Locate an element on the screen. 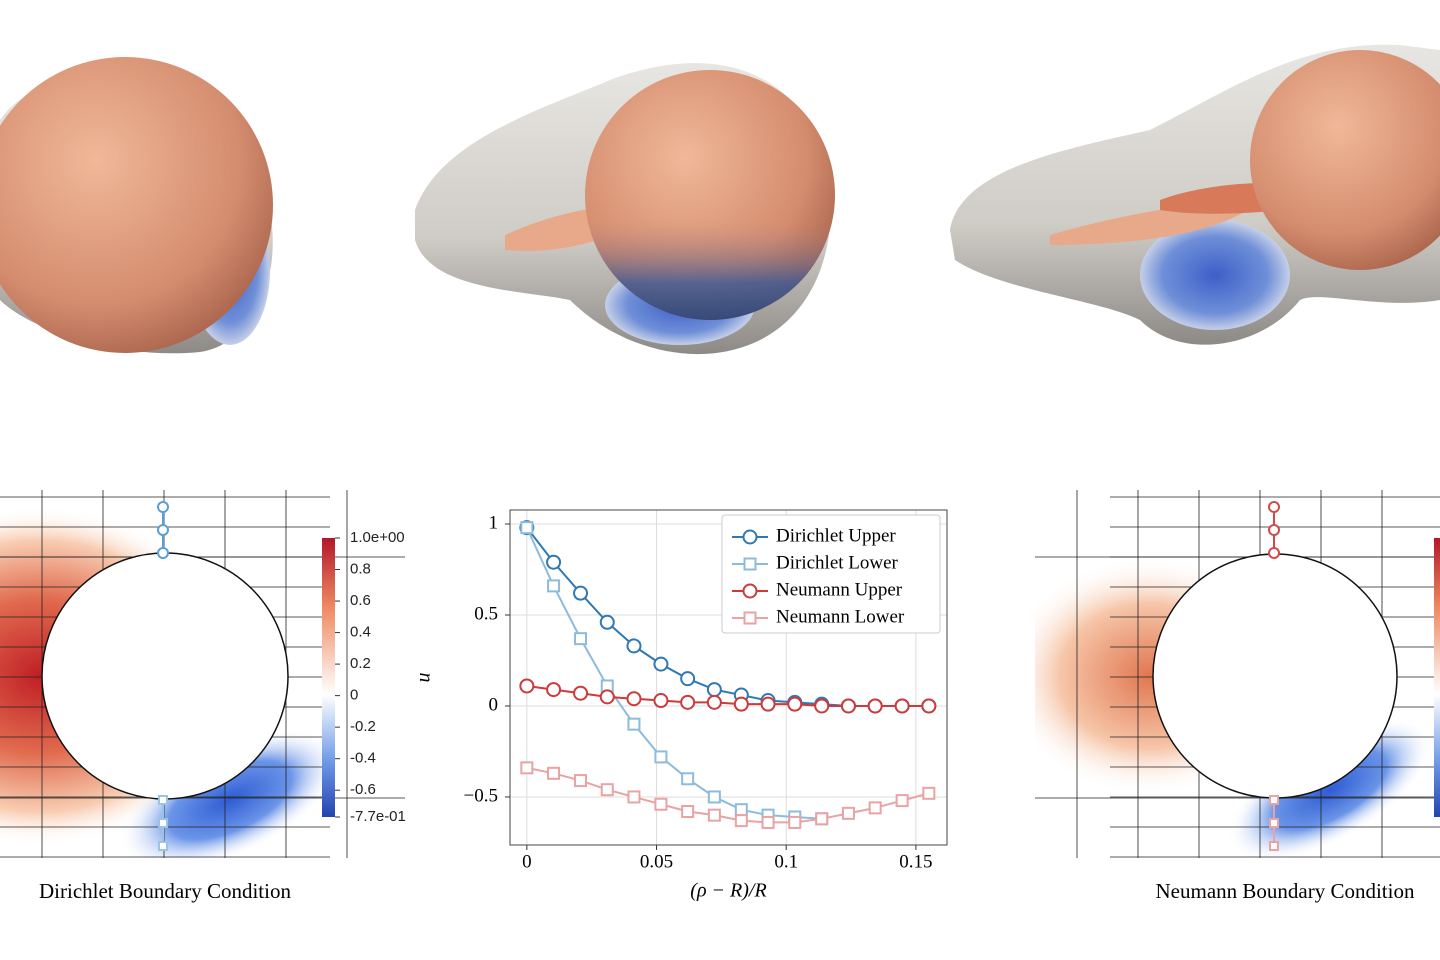 The image size is (1440, 960). field-left is located at coordinates (202, 674).